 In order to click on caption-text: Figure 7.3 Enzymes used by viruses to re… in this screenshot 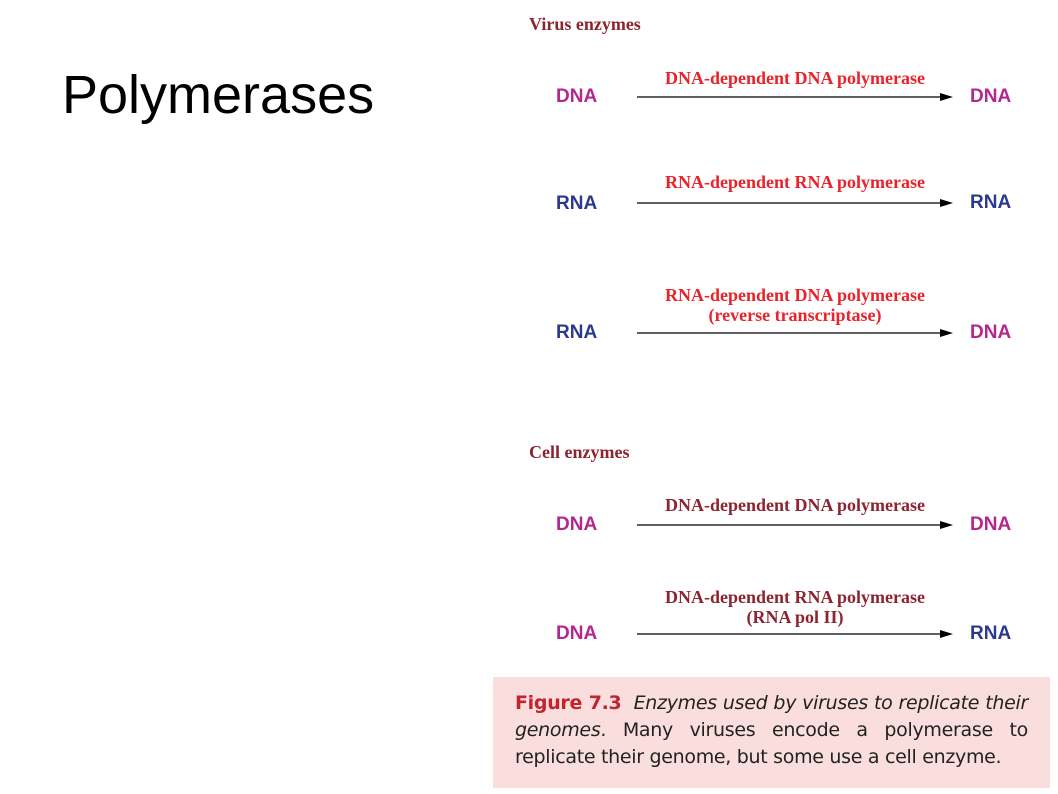, I will do `click(771, 730)`.